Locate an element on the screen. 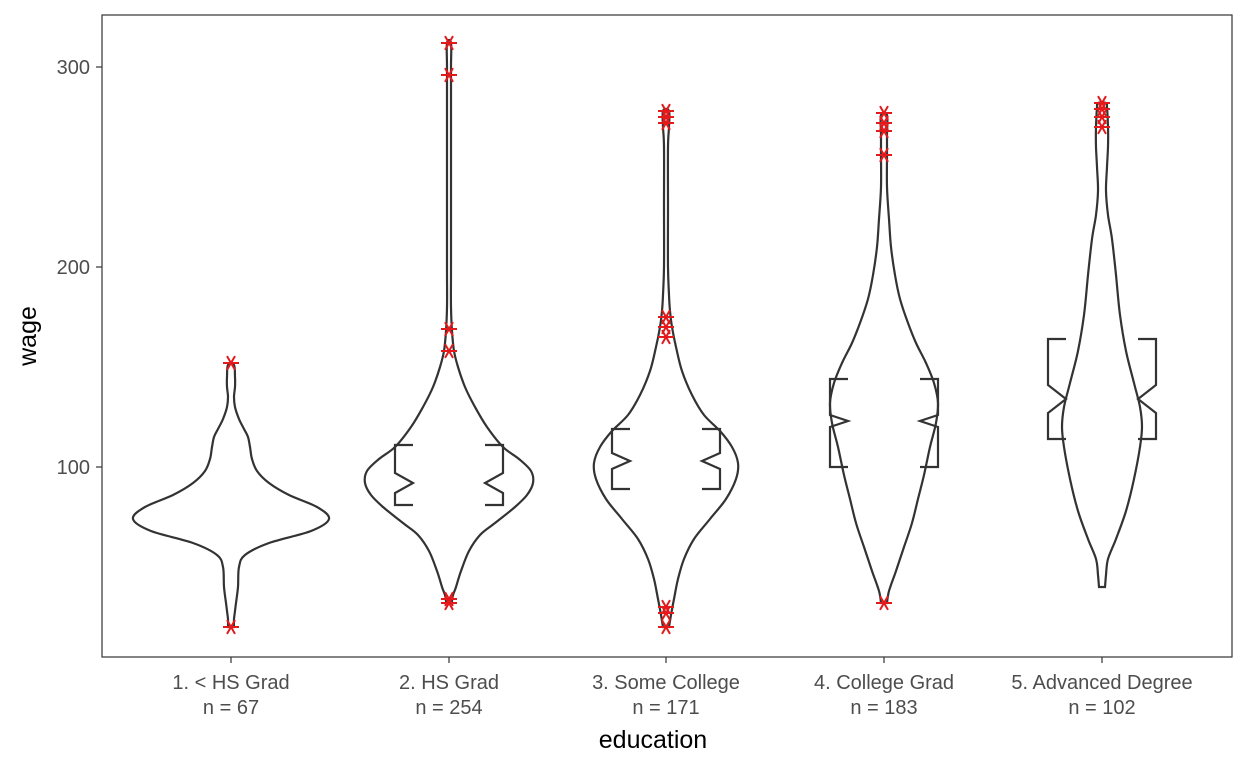 The height and width of the screenshot is (768, 1248). x-tick-label: 4. College Grad is located at coordinates (884, 683).